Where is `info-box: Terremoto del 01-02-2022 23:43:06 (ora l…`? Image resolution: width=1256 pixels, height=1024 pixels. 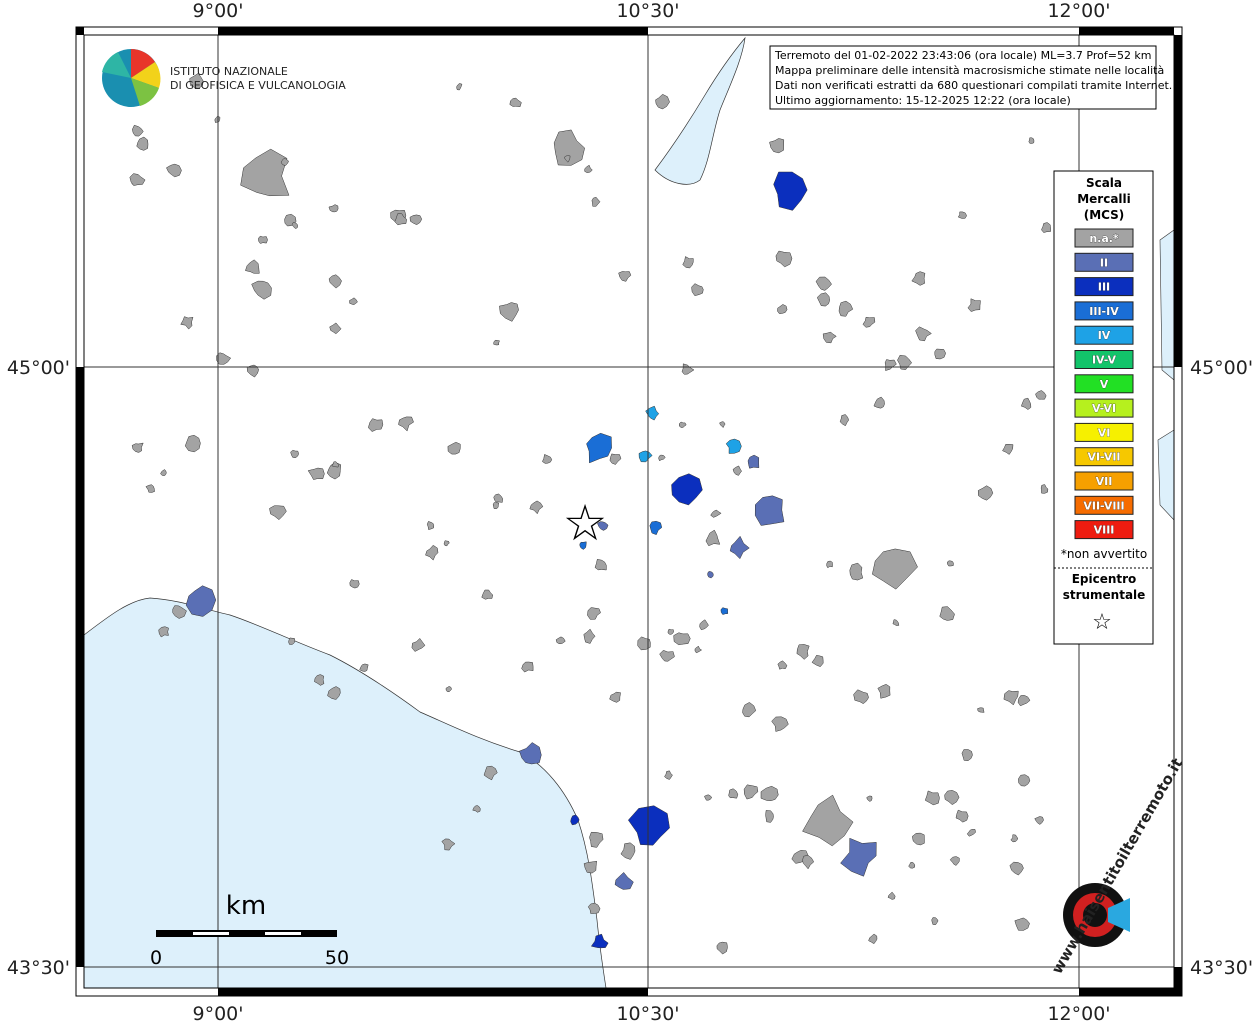 info-box: Terremoto del 01-02-2022 23:43:06 (ora l… is located at coordinates (970, 77).